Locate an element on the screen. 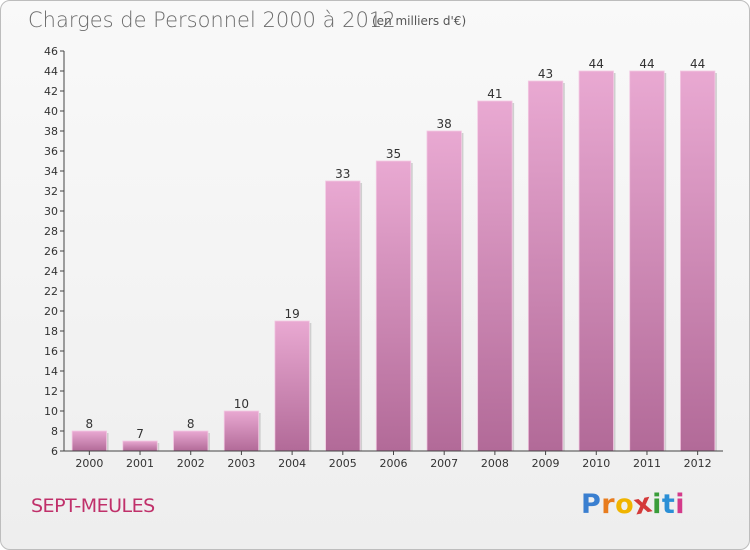 Image resolution: width=750 pixels, height=550 pixels. y-axis: 6 8 10 12 14 16 18 20 22 24 26 28 30 32 34 36 38 40 42 44 46 is located at coordinates (54, 251).